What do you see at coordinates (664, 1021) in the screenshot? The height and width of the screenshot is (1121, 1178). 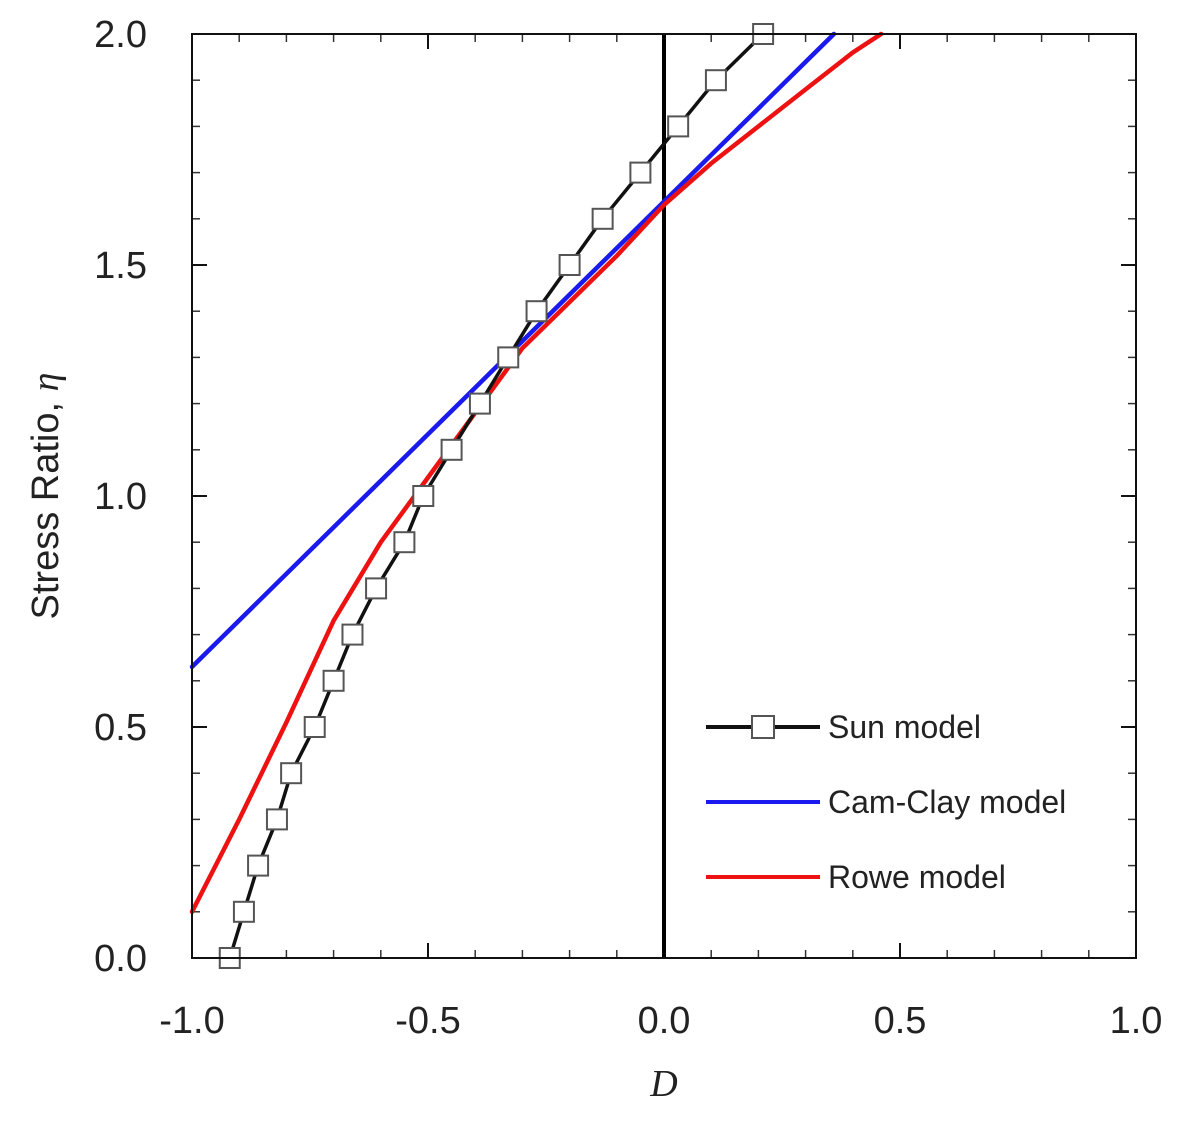 I see `x-tick-label: 0.0` at bounding box center [664, 1021].